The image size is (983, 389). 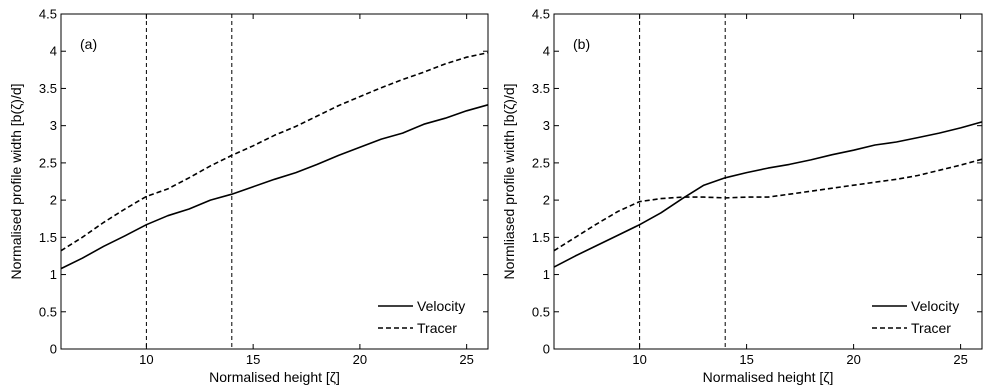 I want to click on series-line-tracer, so click(x=768, y=205).